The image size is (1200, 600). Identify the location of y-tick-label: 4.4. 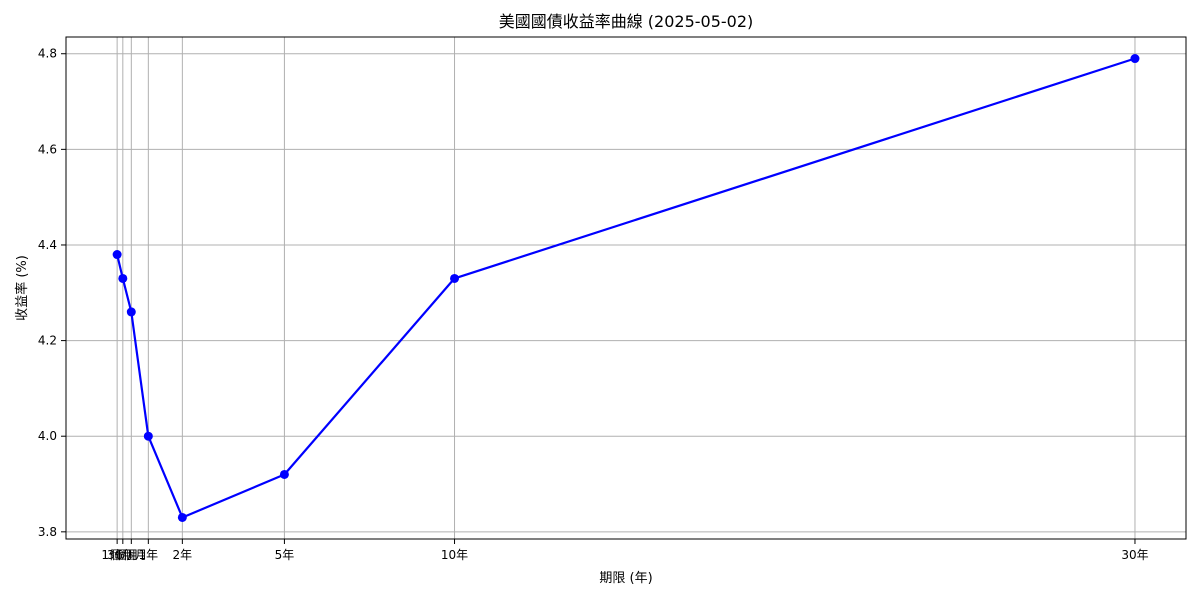
(47, 245).